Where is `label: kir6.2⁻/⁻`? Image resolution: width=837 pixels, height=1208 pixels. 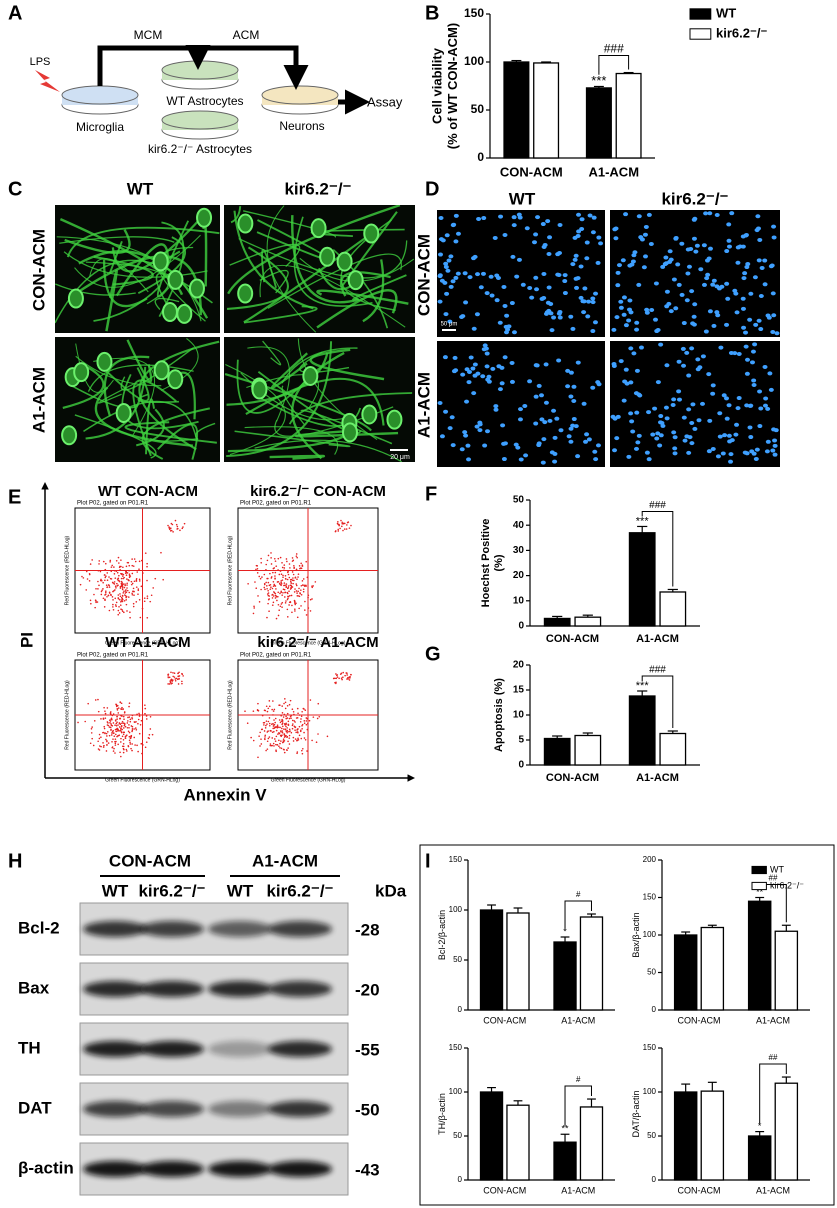 label: kir6.2⁻/⁻ is located at coordinates (317, 188).